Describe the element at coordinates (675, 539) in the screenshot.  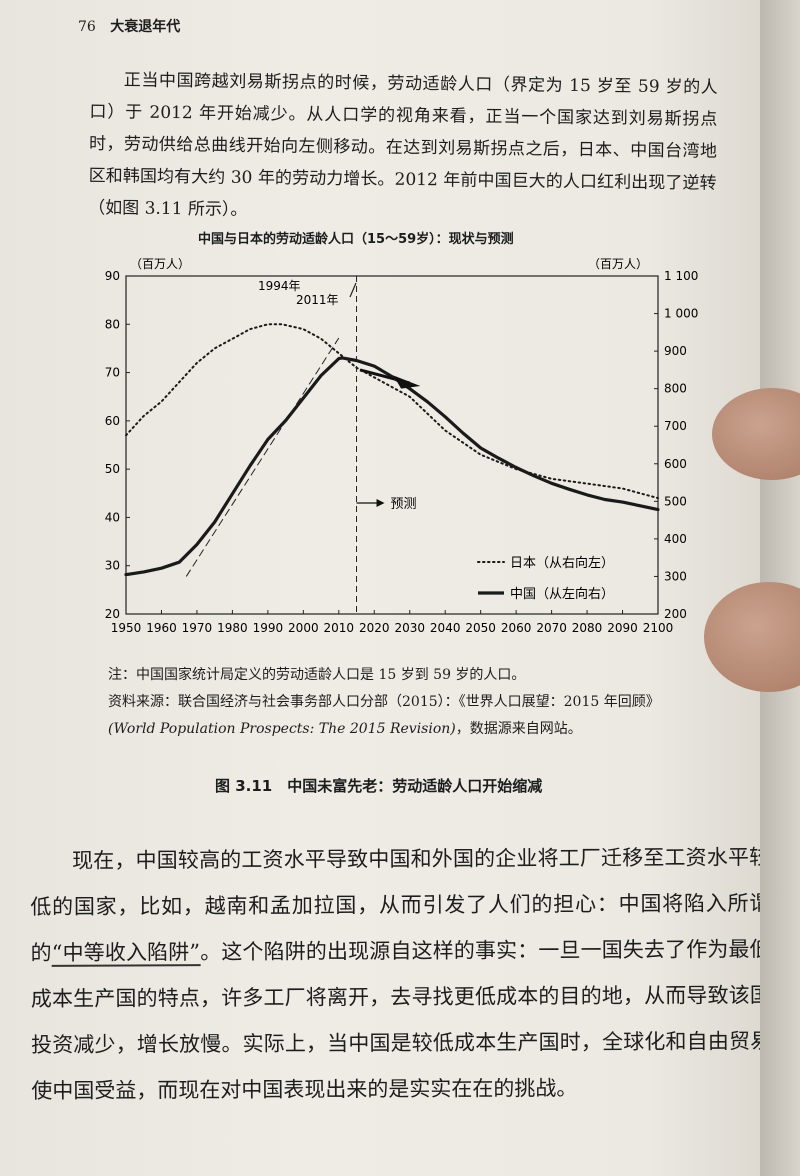
I see `right-tick-label: 400` at that location.